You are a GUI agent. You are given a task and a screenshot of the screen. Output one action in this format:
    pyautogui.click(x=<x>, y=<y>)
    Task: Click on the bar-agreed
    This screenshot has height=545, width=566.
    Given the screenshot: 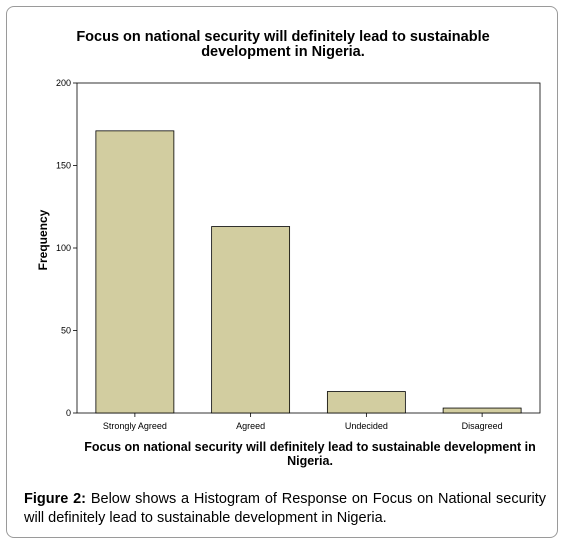 What is the action you would take?
    pyautogui.click(x=251, y=320)
    